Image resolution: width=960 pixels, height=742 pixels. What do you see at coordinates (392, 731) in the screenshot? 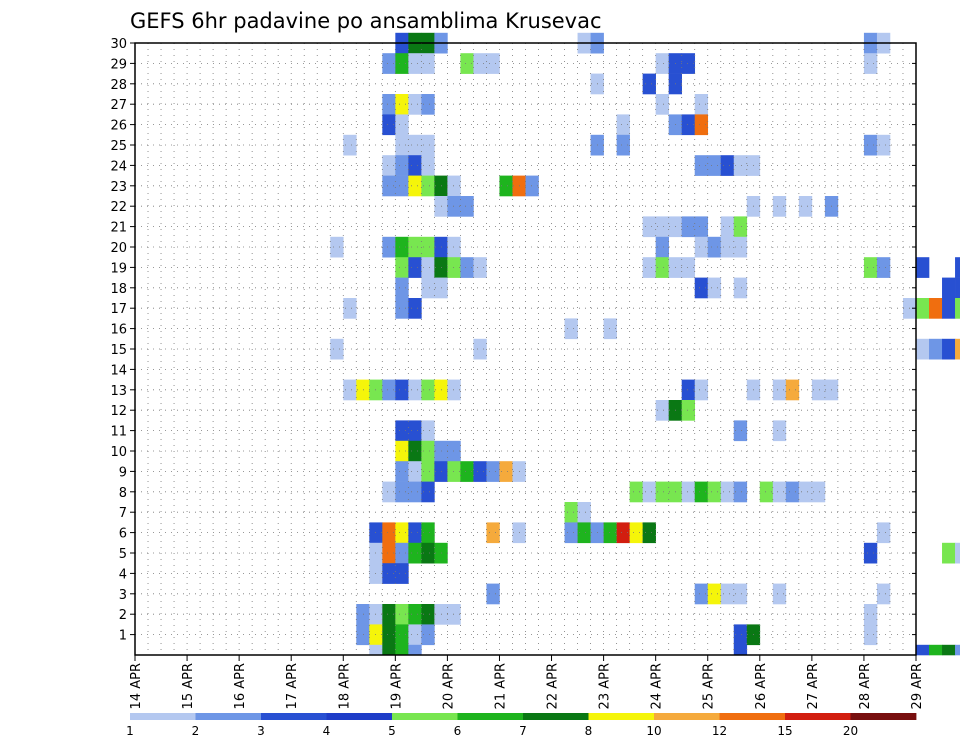
I see `legend-label: 5` at bounding box center [392, 731].